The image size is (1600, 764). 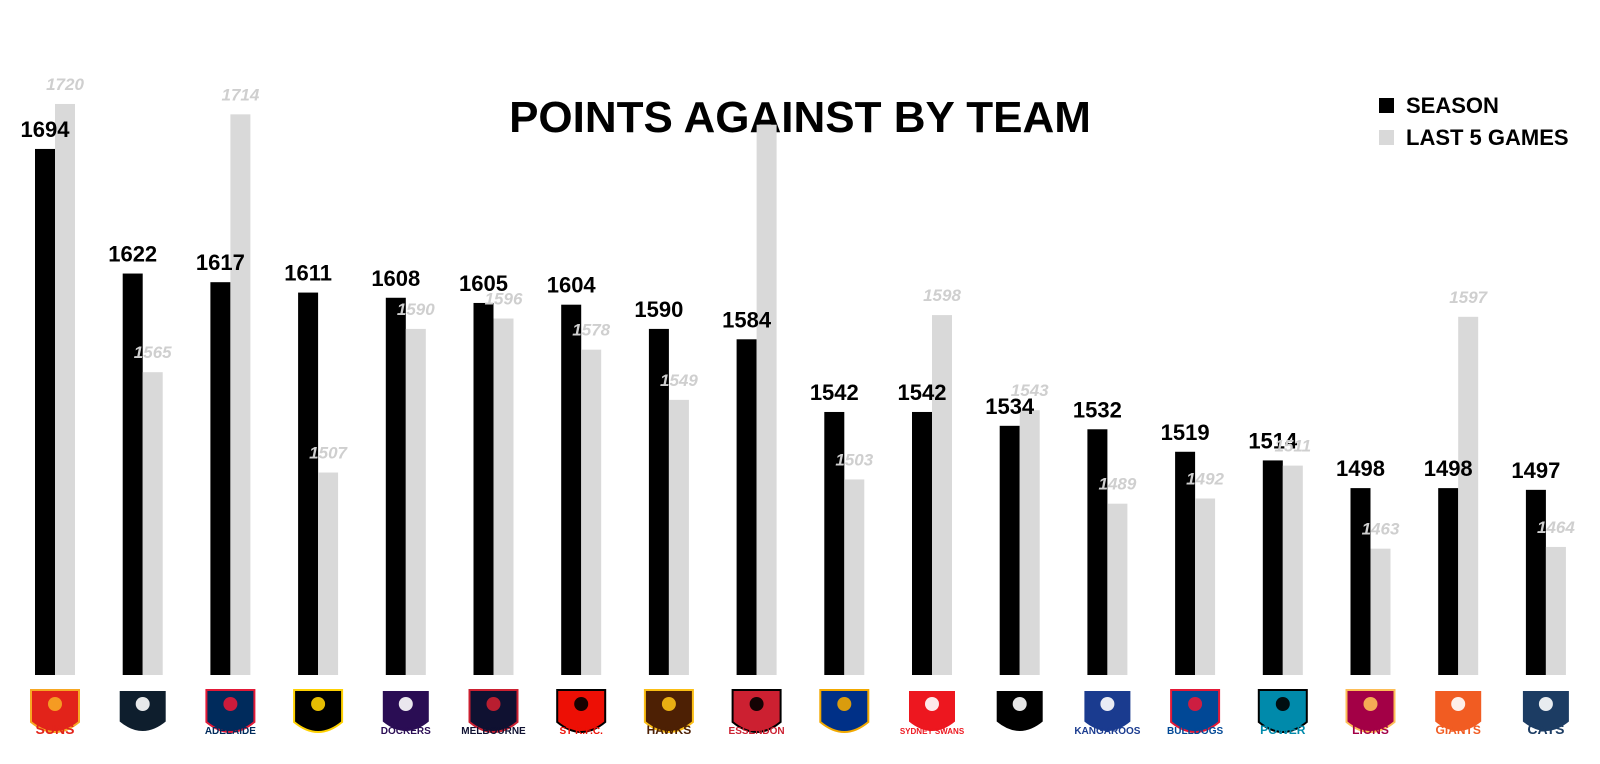 What do you see at coordinates (1195, 731) in the screenshot?
I see `logo-label-13: BULLDOGS` at bounding box center [1195, 731].